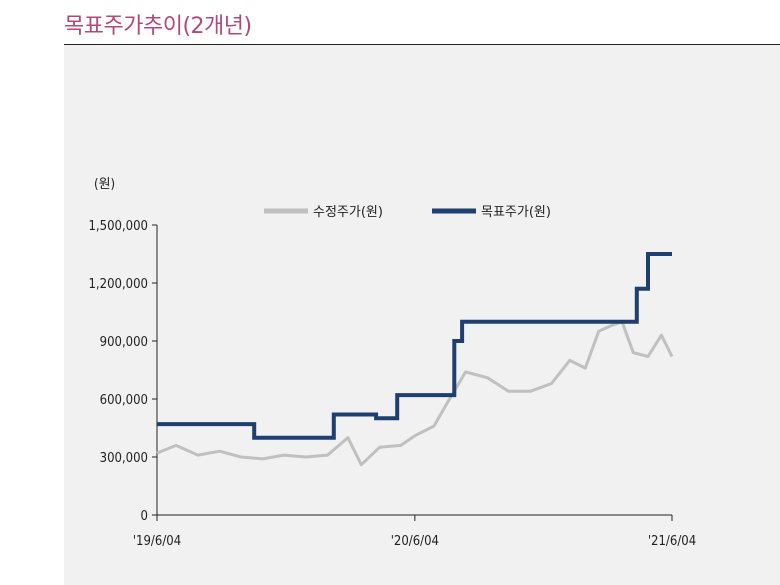 This screenshot has width=780, height=585. What do you see at coordinates (407, 212) in the screenshot?
I see `legend: 수정주가(원) 목표주가(원)` at bounding box center [407, 212].